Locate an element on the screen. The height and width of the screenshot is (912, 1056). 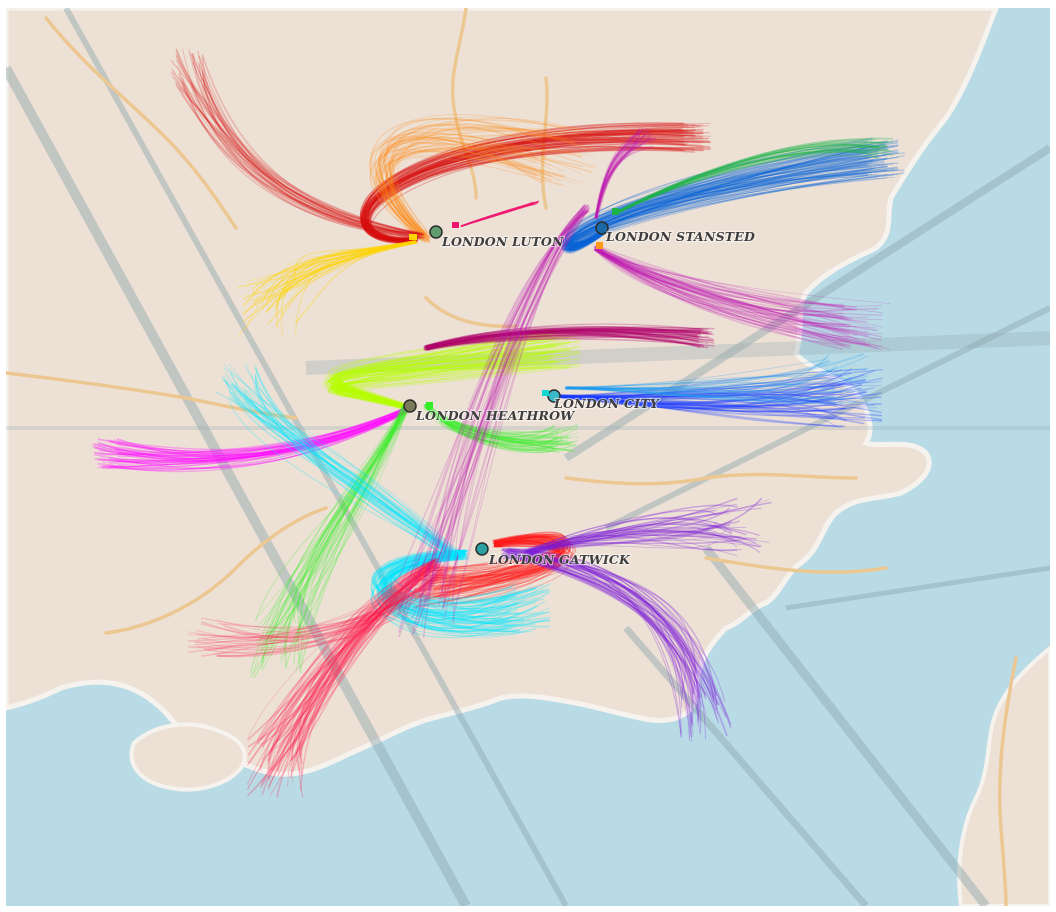
airport-marker-gatwick is located at coordinates (480, 548).